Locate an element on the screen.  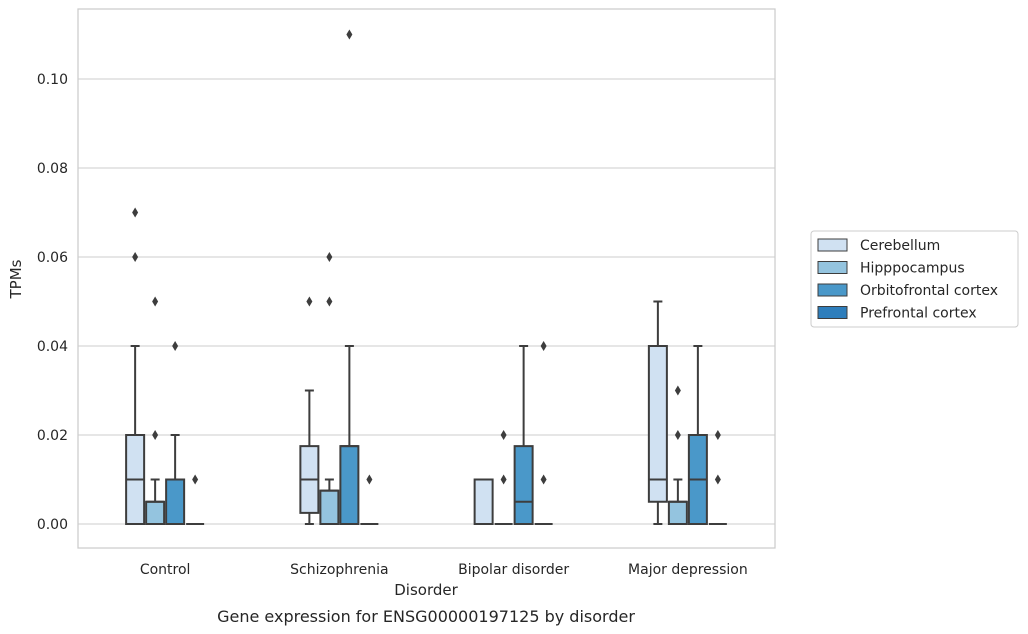
legend-label: Cerebellum is located at coordinates (900, 246).